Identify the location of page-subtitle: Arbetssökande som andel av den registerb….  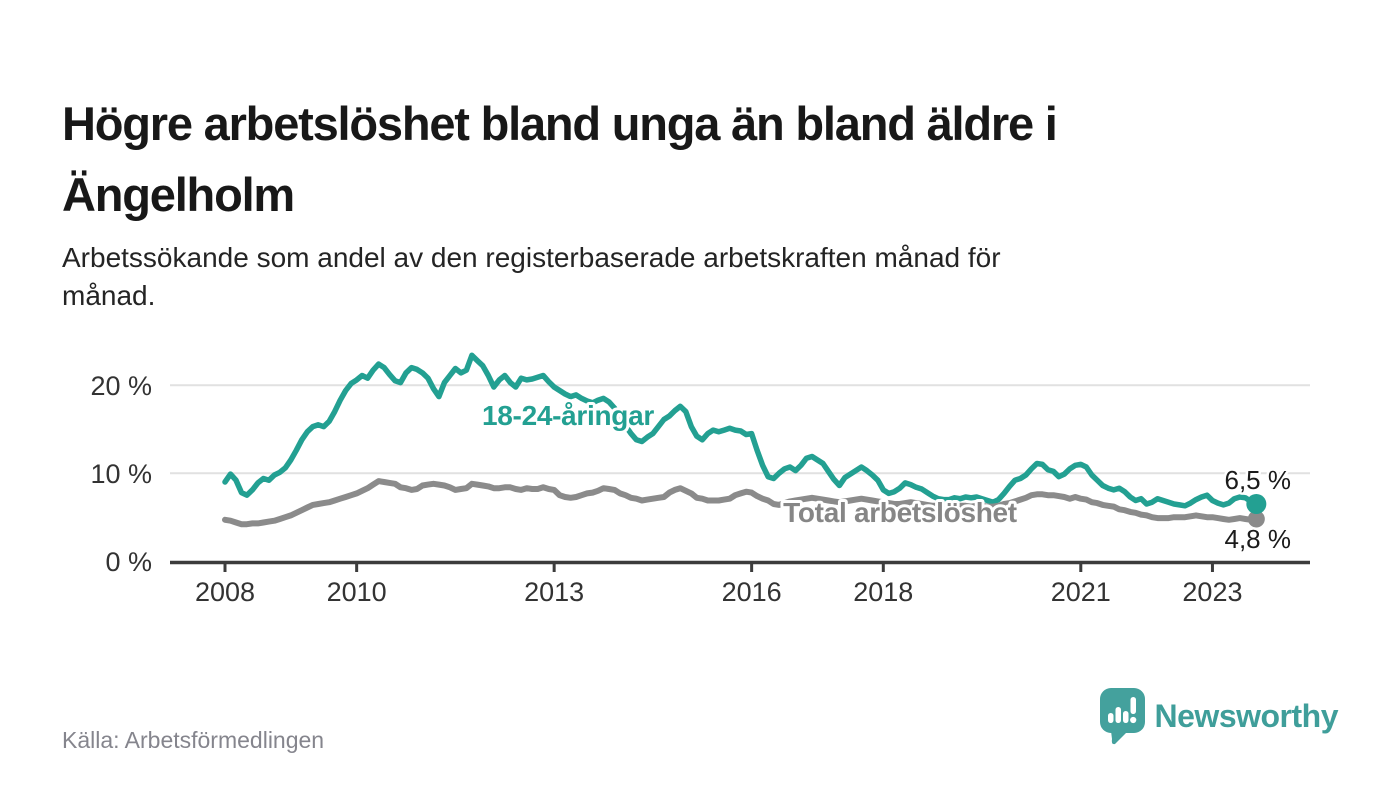
(531, 277).